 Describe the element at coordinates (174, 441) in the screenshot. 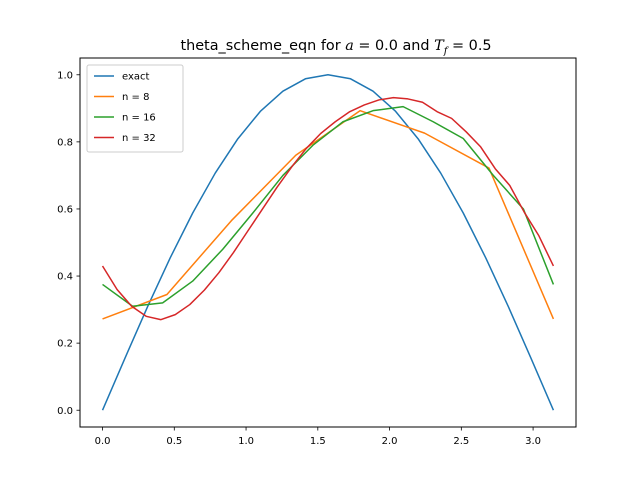

I see `x-tick-label: 0.5` at that location.